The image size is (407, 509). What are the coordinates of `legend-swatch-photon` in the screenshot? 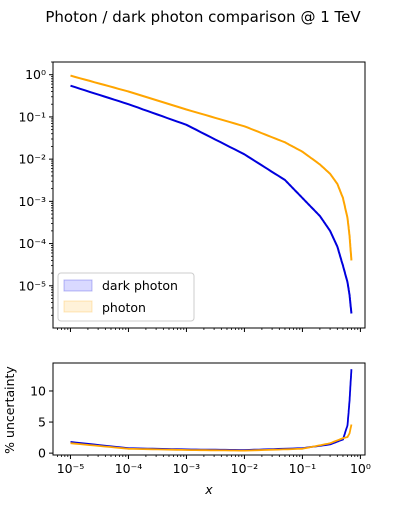 It's located at (78, 306).